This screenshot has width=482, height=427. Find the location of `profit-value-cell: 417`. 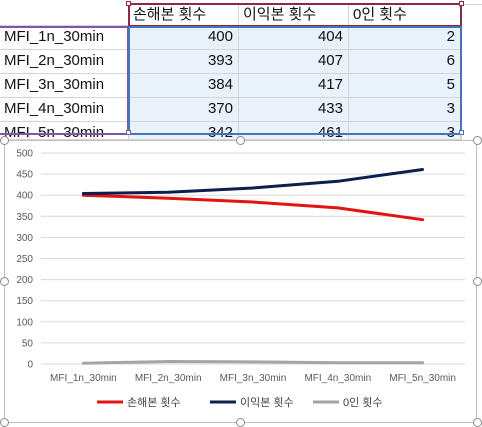

profit-value-cell: 417 is located at coordinates (294, 86).